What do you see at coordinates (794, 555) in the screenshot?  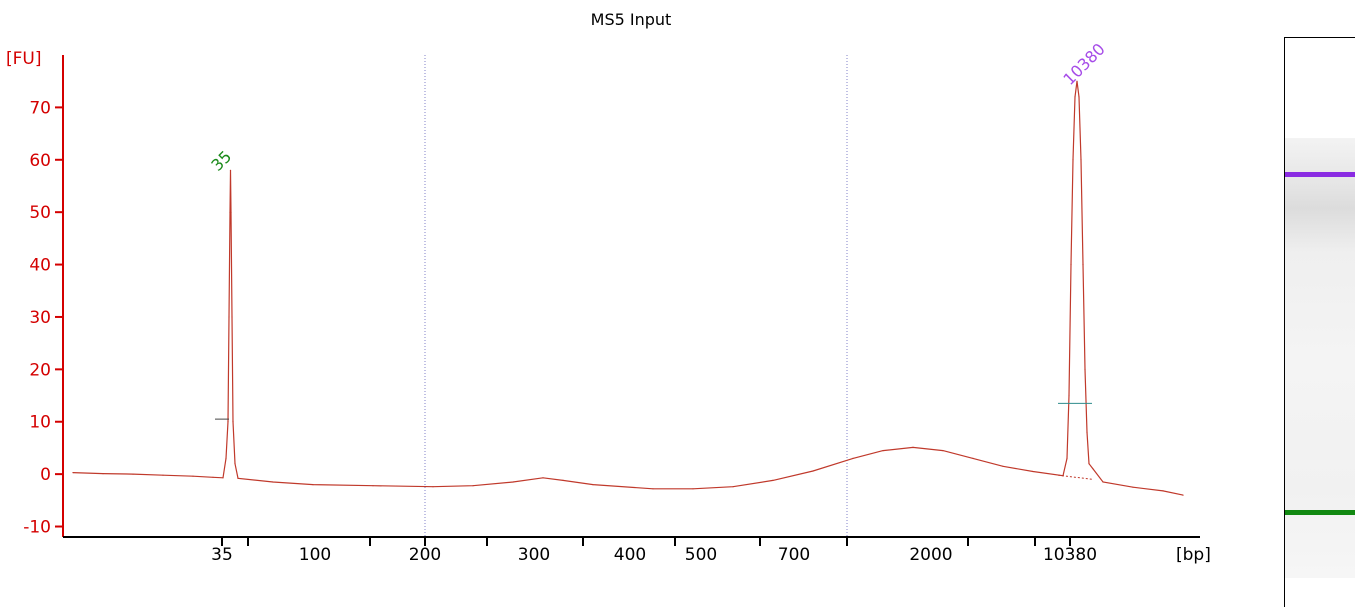 I see `x-tick-label: 700` at bounding box center [794, 555].